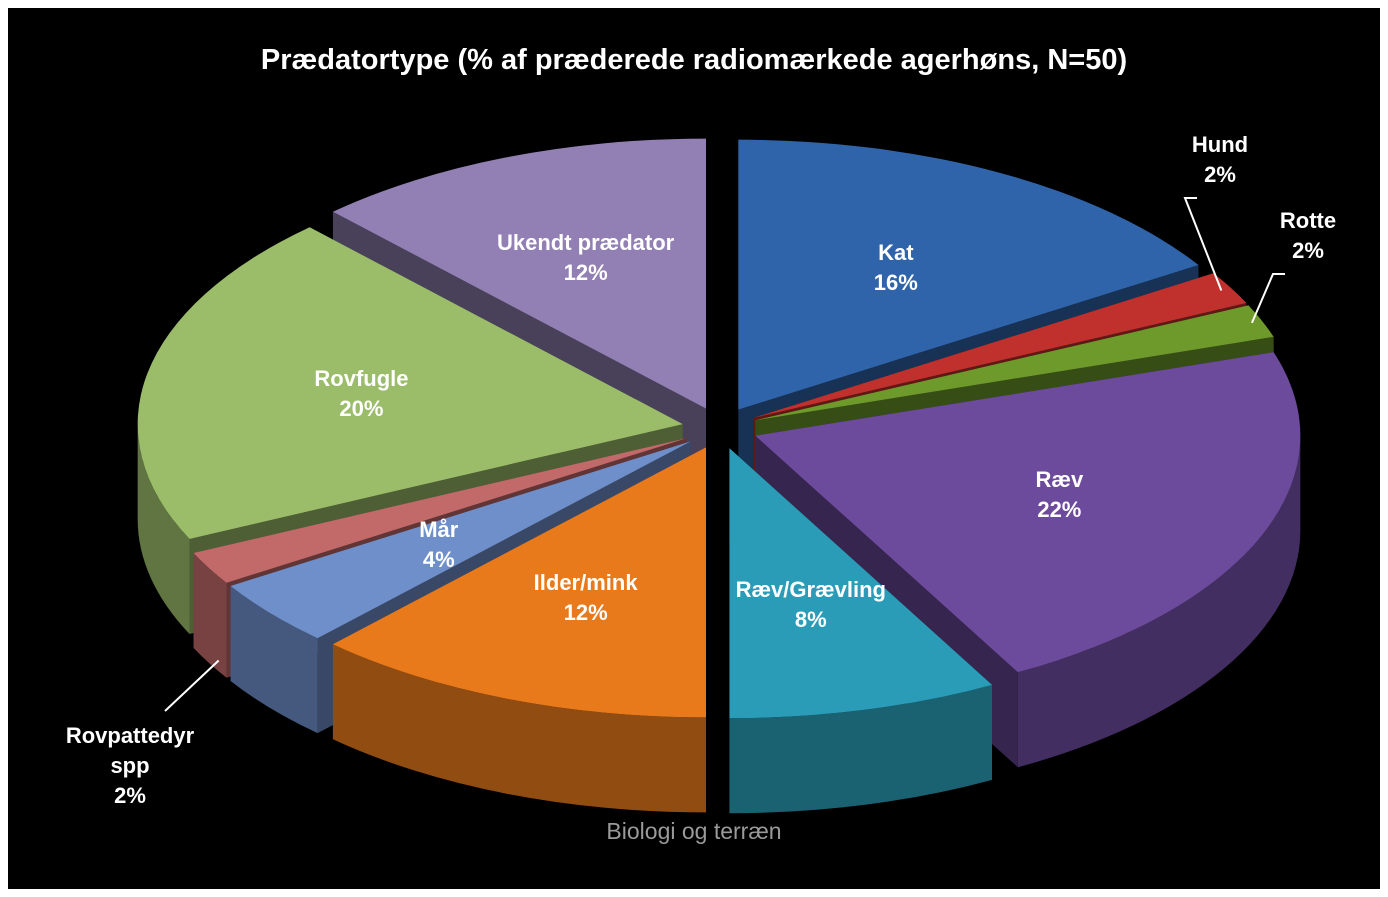 The height and width of the screenshot is (897, 1388). I want to click on category-label: Ræv/Grævling, so click(810, 590).